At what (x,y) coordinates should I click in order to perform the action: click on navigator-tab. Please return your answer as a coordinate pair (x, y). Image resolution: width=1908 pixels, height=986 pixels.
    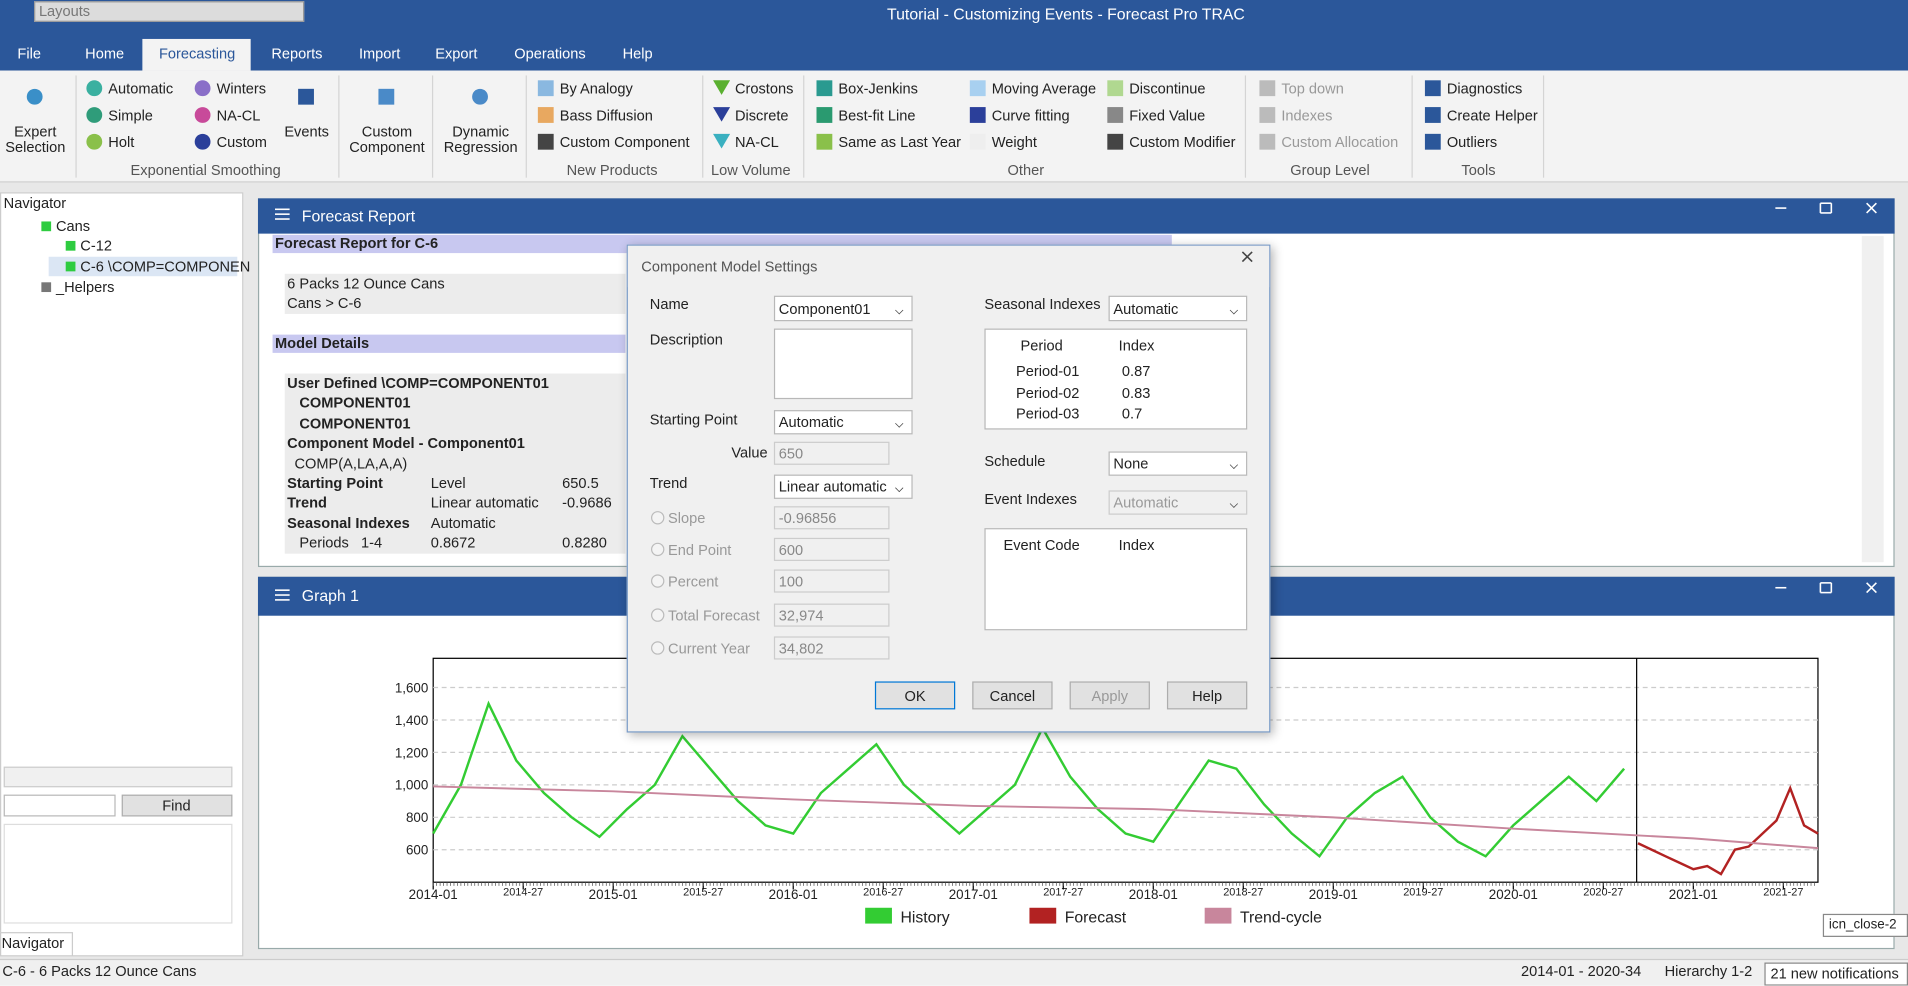
    Looking at the image, I should click on (37, 944).